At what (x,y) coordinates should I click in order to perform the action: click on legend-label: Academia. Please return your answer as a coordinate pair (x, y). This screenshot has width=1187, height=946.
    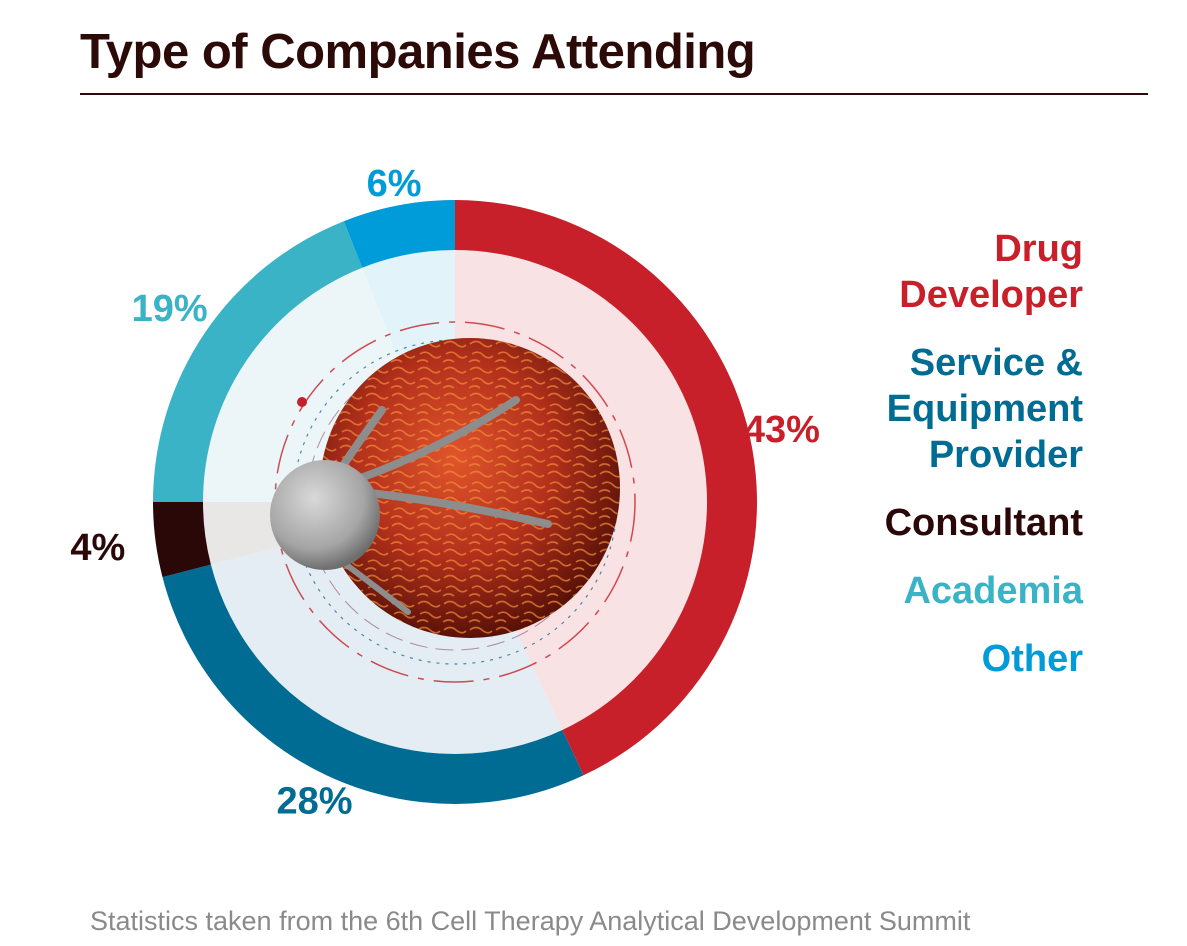
    Looking at the image, I should click on (993, 591).